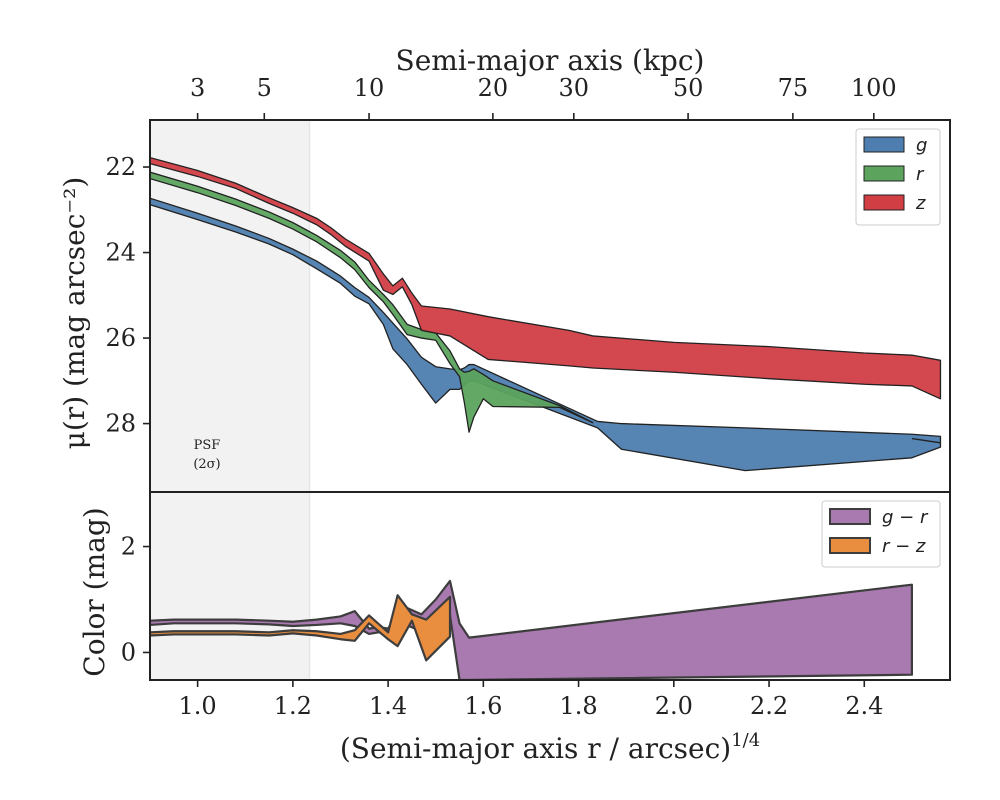 The width and height of the screenshot is (1000, 800). Describe the element at coordinates (745, 740) in the screenshot. I see `x-axis-label-exponent: 1/4` at that location.